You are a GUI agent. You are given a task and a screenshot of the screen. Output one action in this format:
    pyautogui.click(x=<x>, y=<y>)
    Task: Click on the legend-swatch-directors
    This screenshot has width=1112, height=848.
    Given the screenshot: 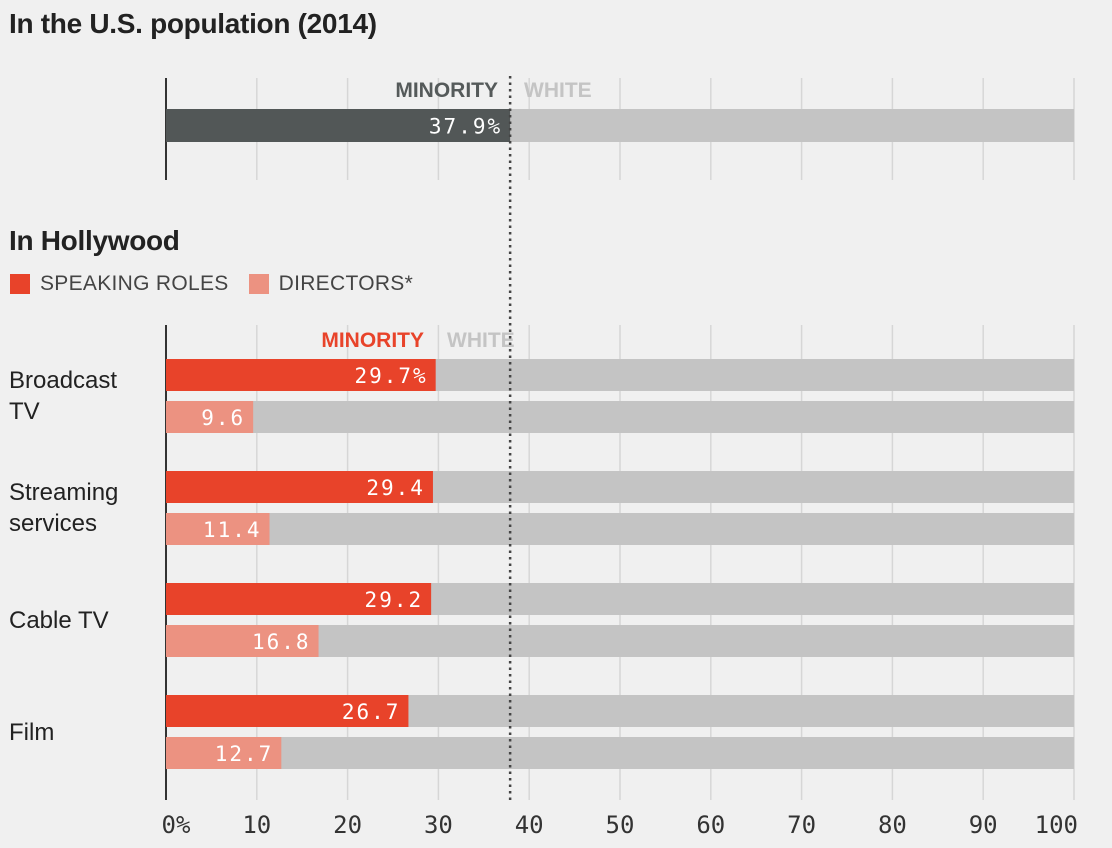 What is the action you would take?
    pyautogui.click(x=258, y=284)
    